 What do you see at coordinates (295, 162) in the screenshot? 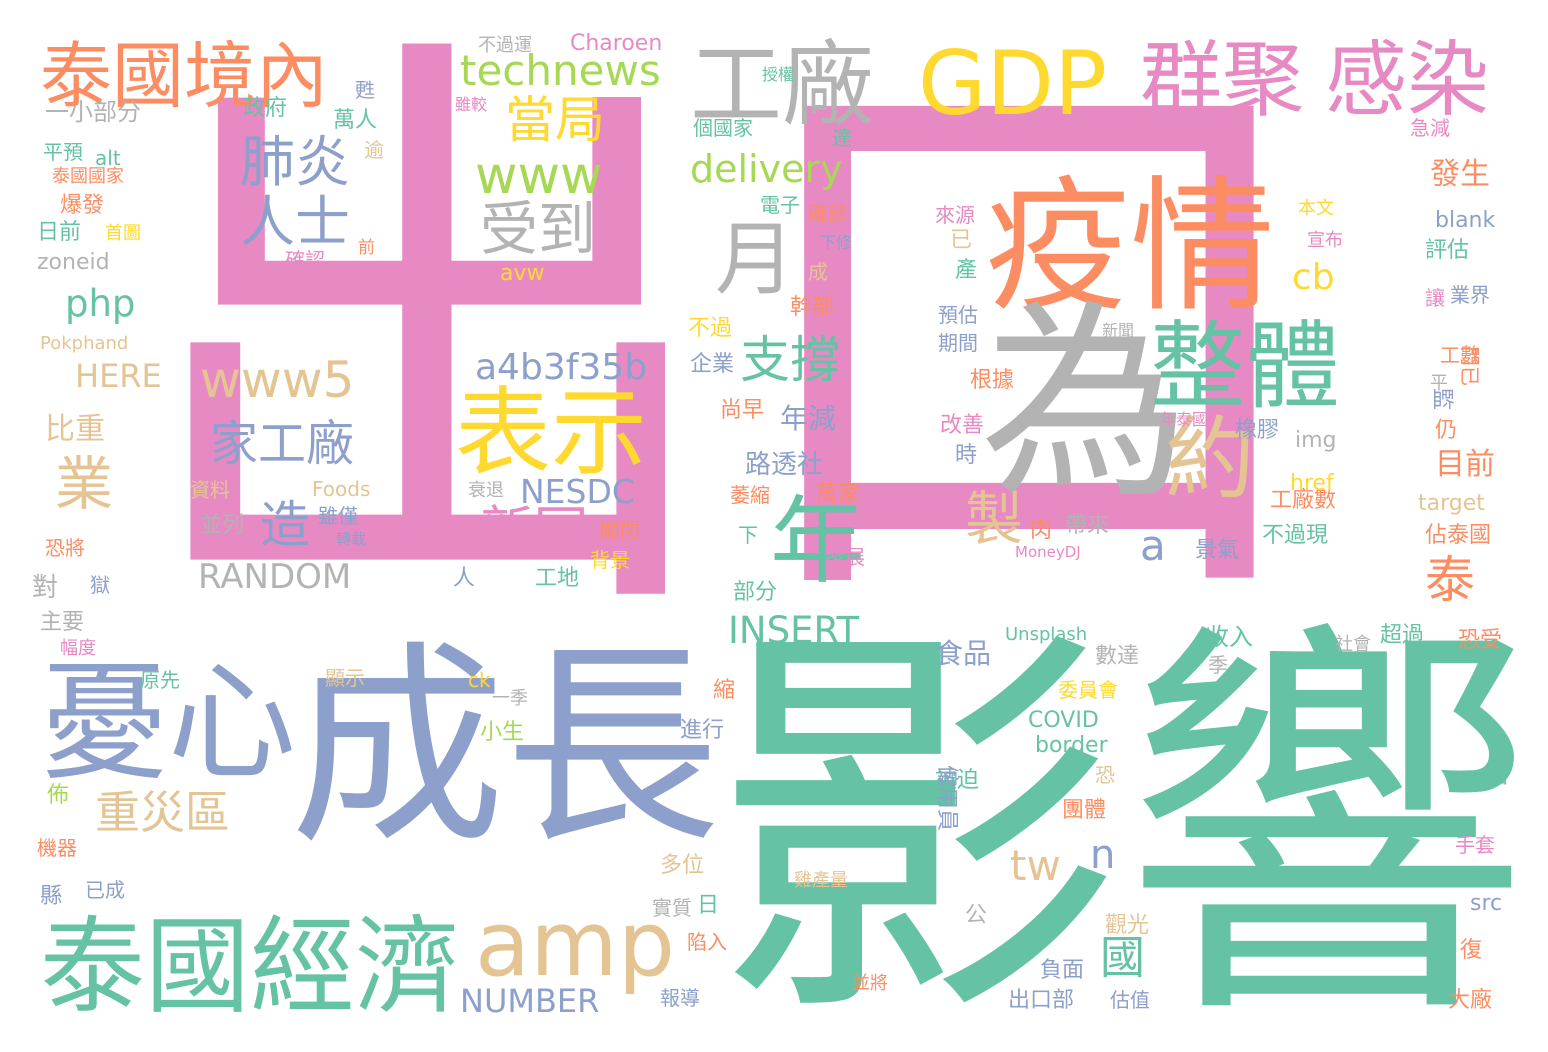
I see `cloud-word: 肺炎` at bounding box center [295, 162].